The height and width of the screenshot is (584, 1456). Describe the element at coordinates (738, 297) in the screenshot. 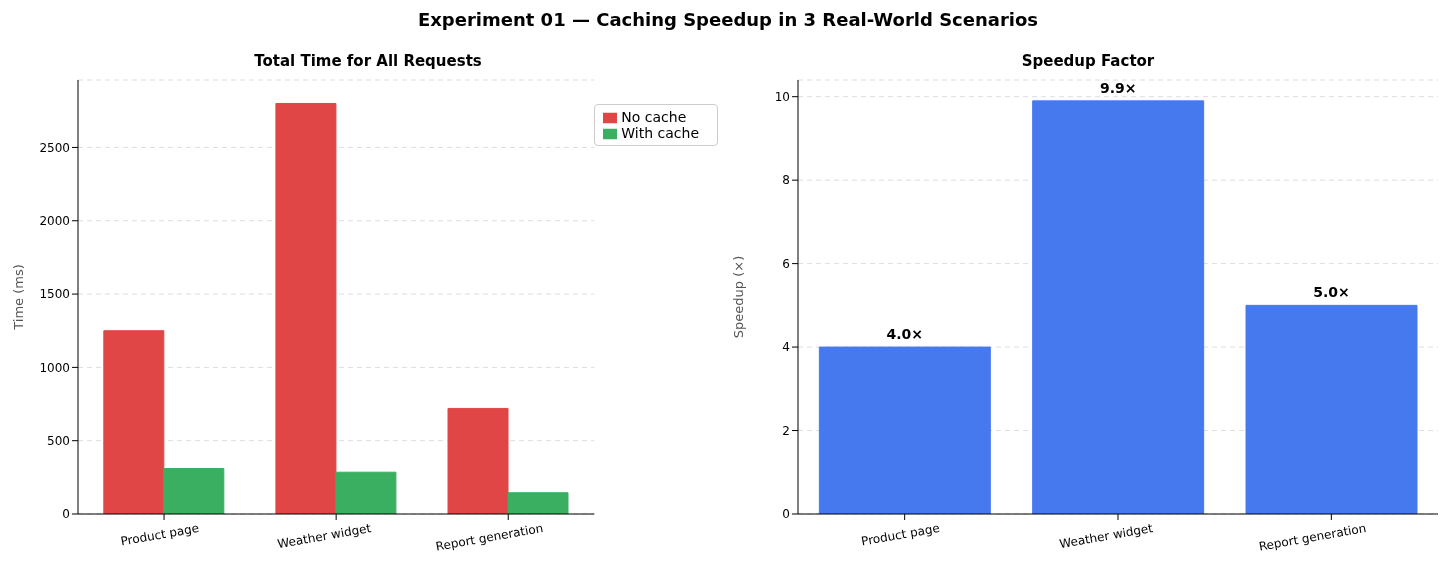

I see `y-axis-title: Speedup (×)` at that location.